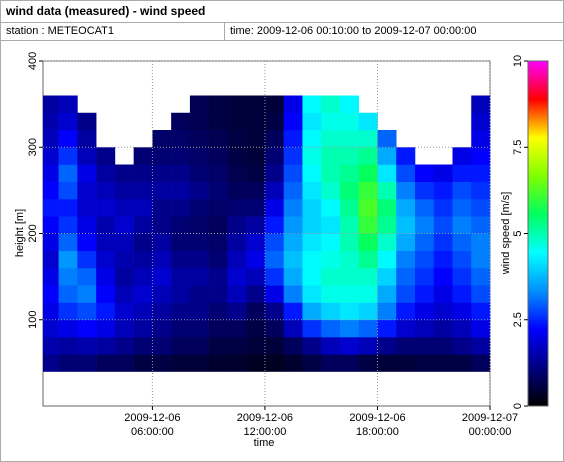 Image resolution: width=564 pixels, height=462 pixels. I want to click on y-tick-label: 300, so click(33, 147).